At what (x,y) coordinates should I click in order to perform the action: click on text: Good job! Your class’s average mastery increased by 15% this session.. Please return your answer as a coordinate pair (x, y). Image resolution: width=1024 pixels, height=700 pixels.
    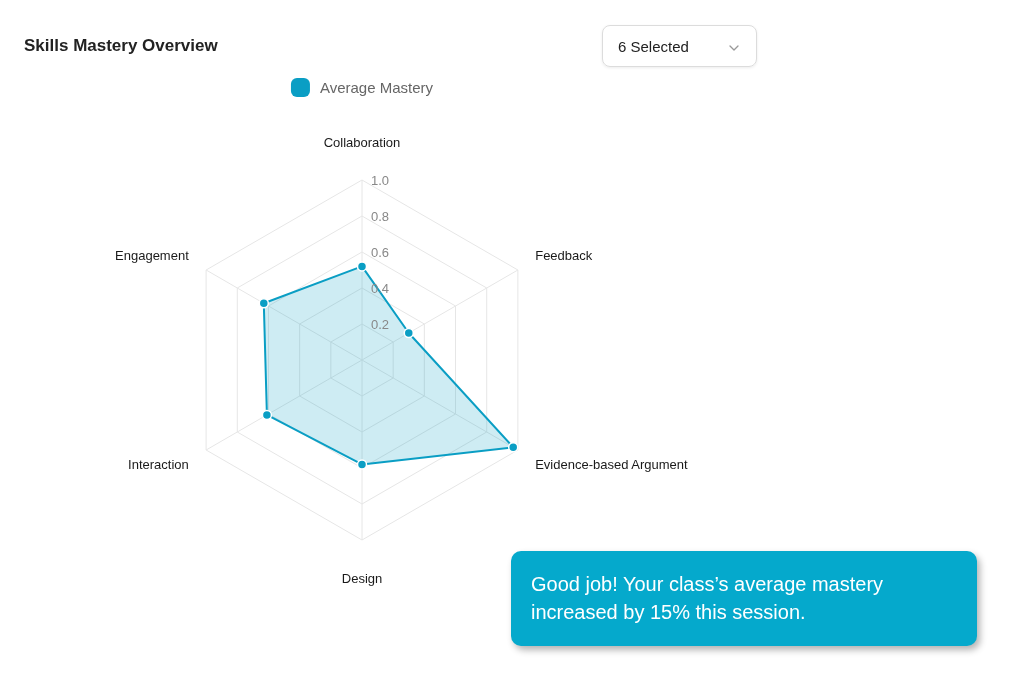
    Looking at the image, I should click on (708, 598).